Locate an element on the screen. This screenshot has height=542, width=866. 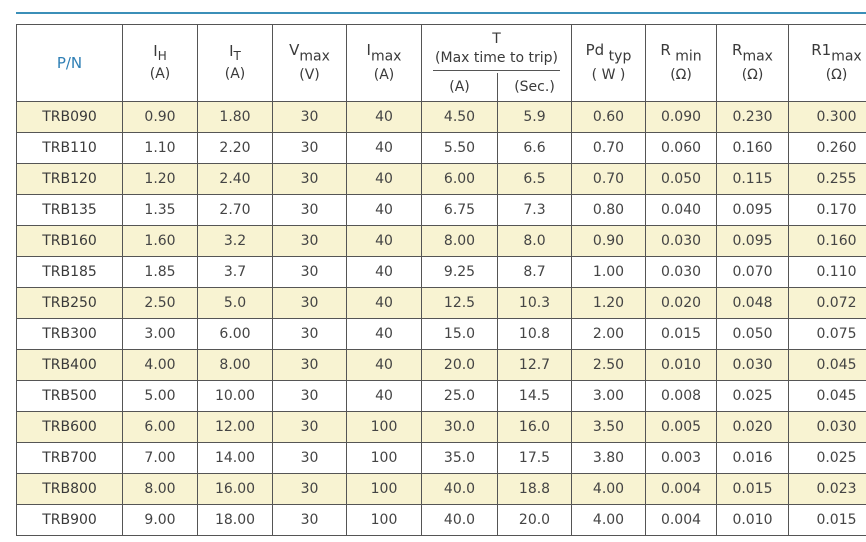
cell-trip-current: 6.00 is located at coordinates (459, 179).